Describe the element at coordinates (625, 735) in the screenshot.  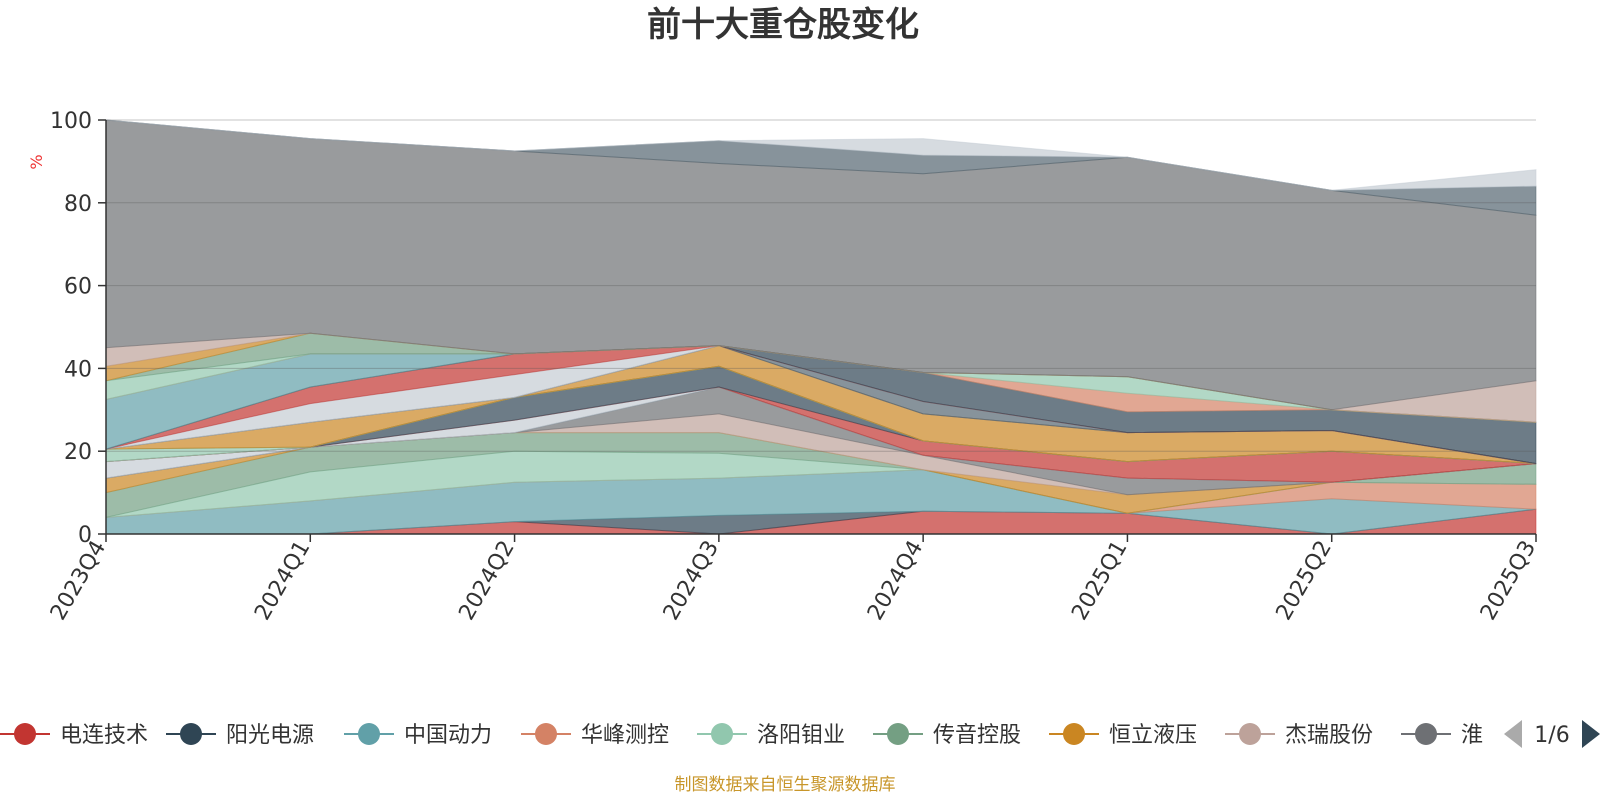
I see `legend-label: 华峰测控` at that location.